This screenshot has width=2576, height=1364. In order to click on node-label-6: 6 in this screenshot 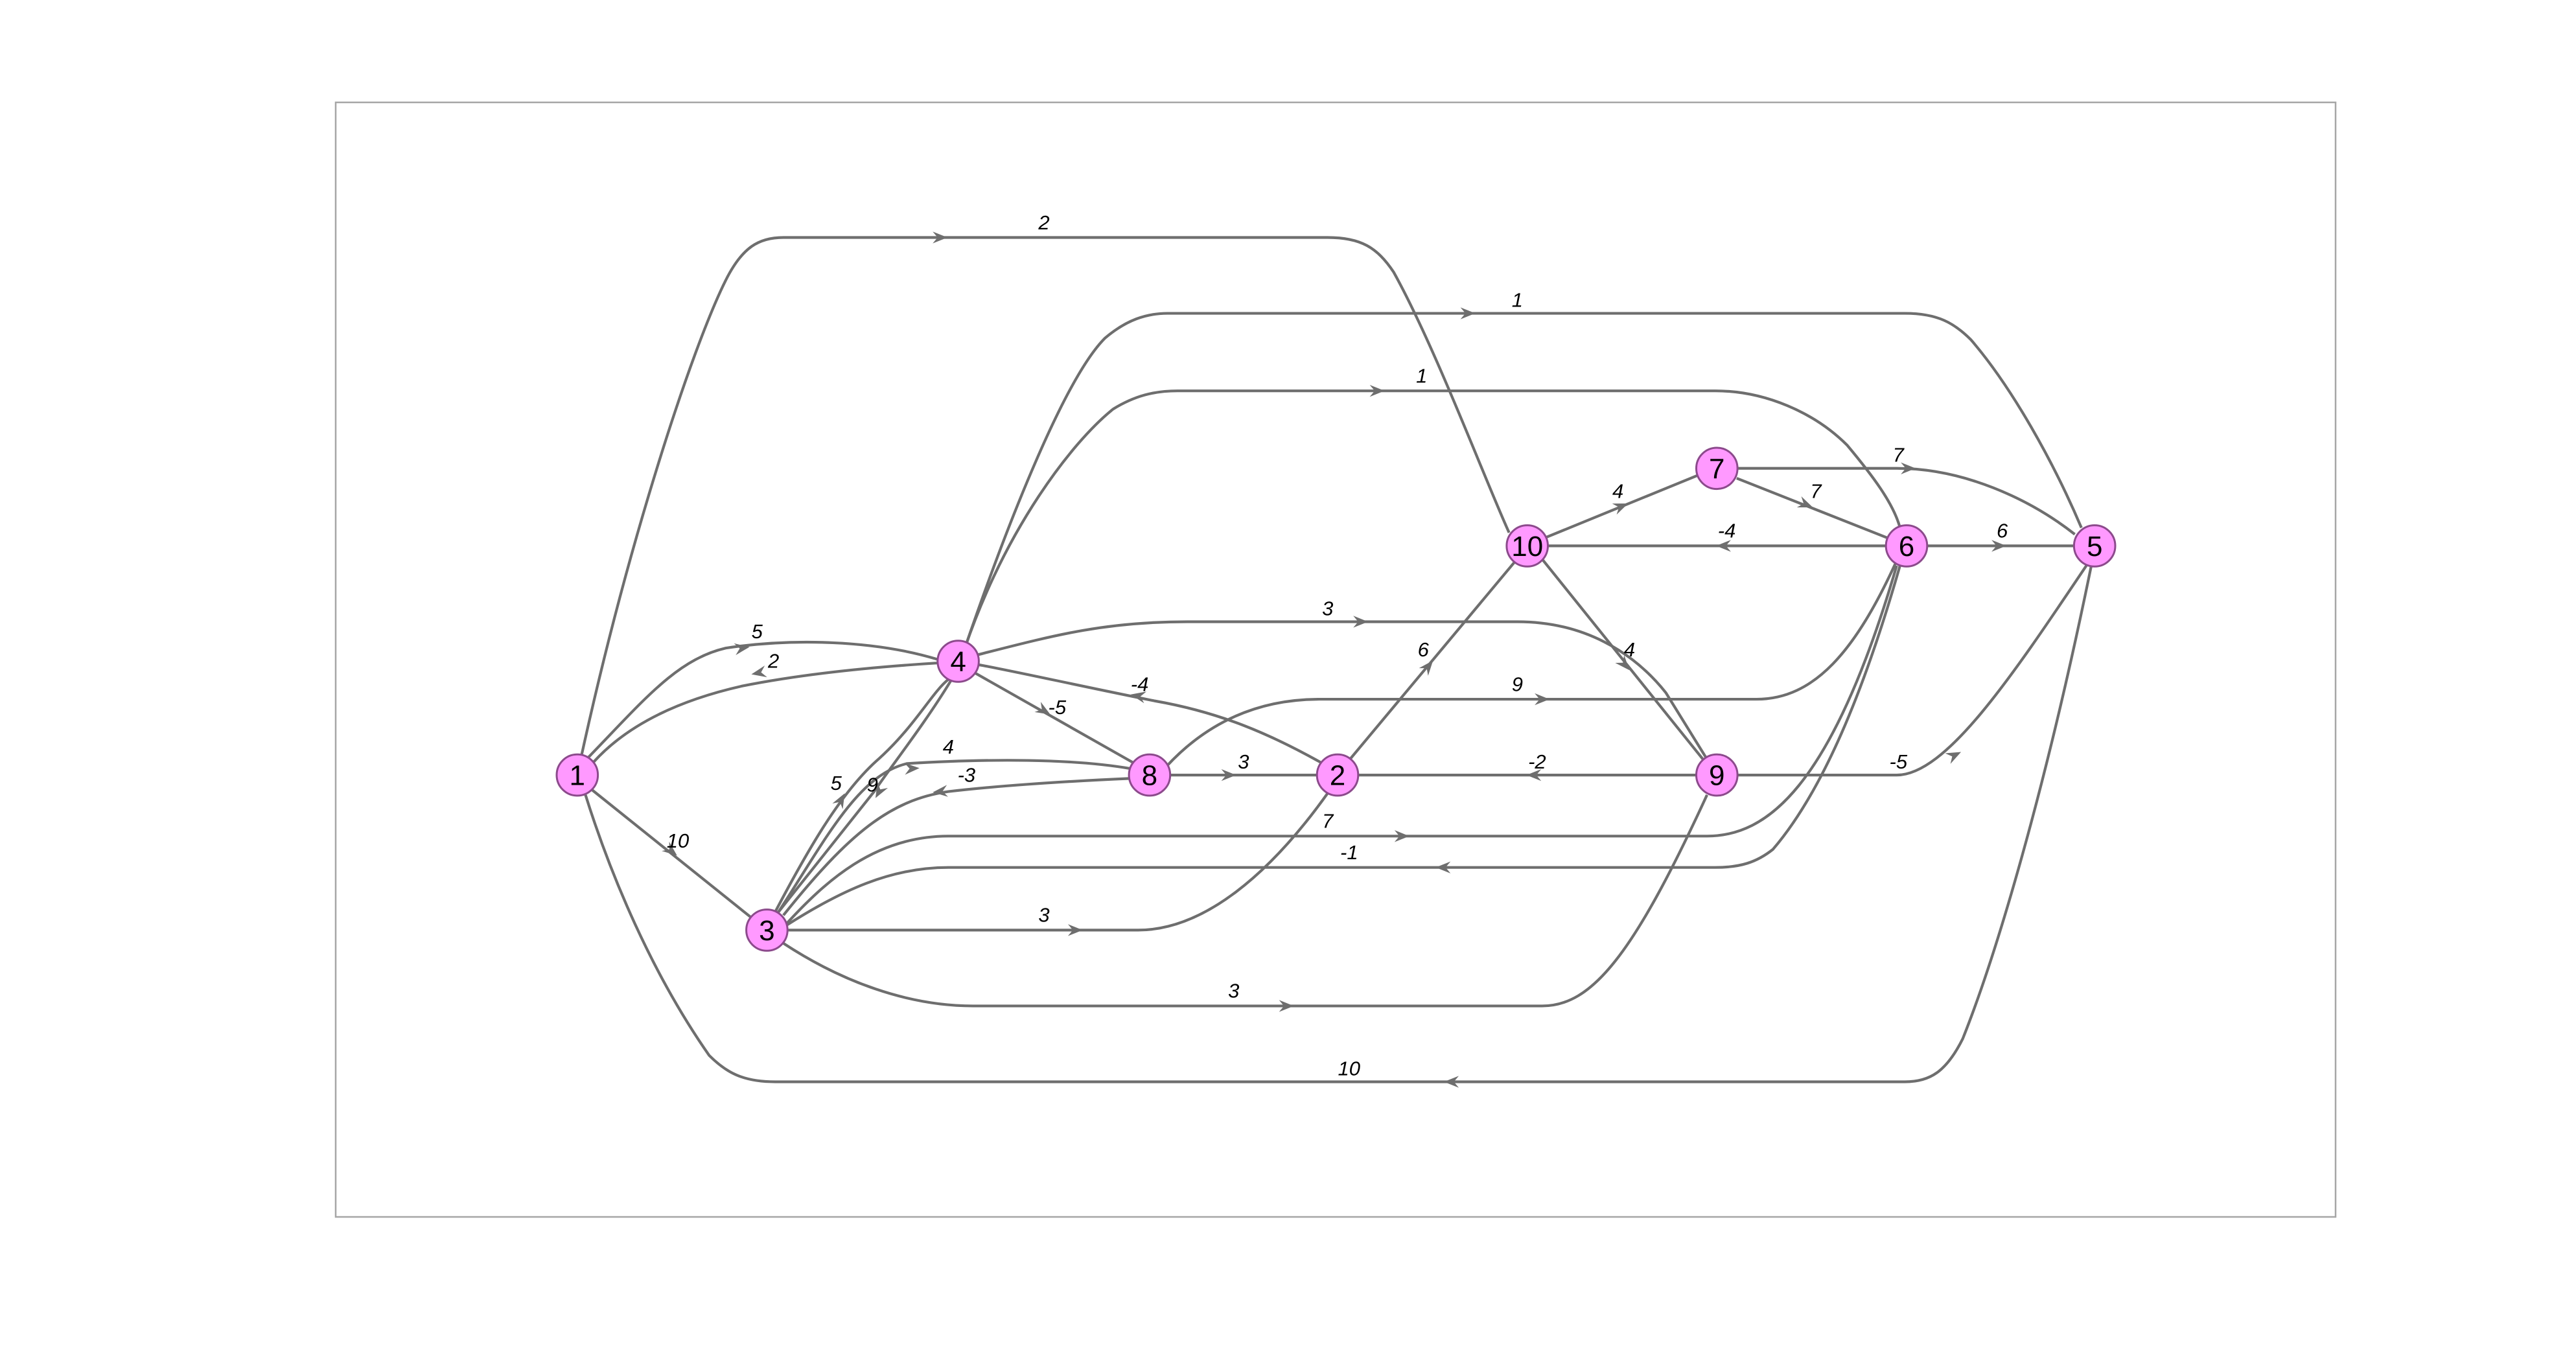, I will do `click(1907, 546)`.